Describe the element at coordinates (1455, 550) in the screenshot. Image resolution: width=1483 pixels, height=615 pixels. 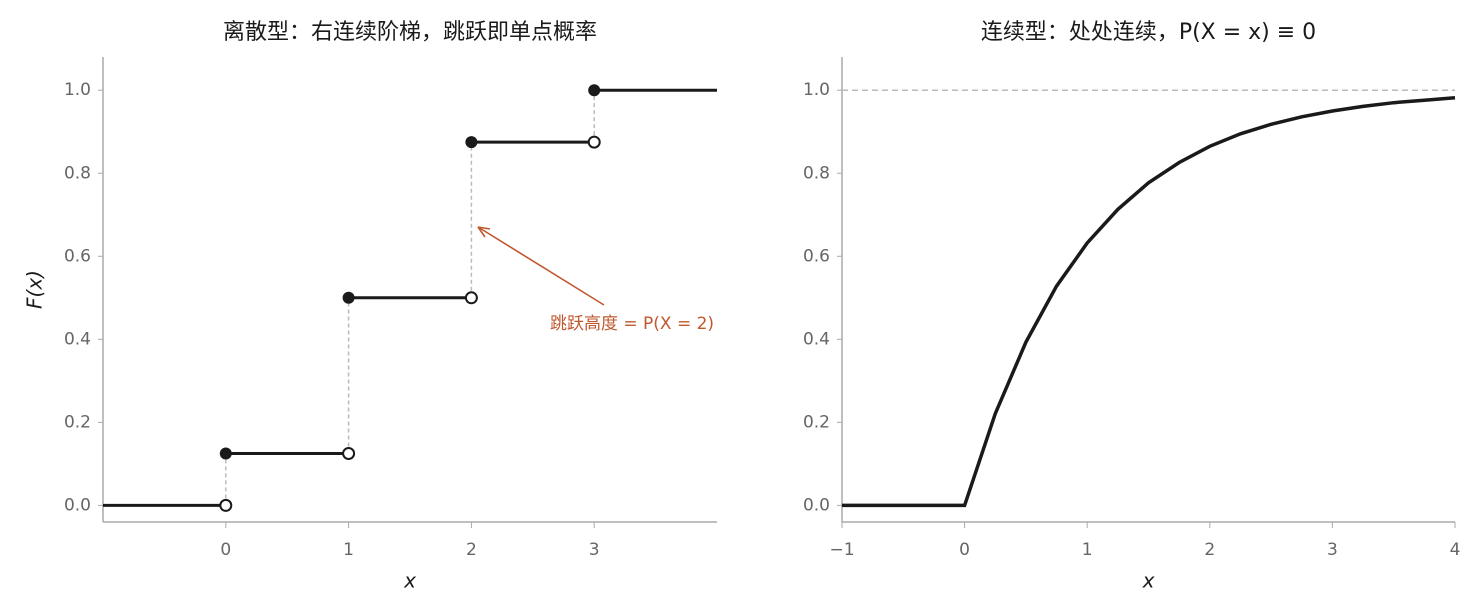
I see `x-tick-label: 4` at that location.